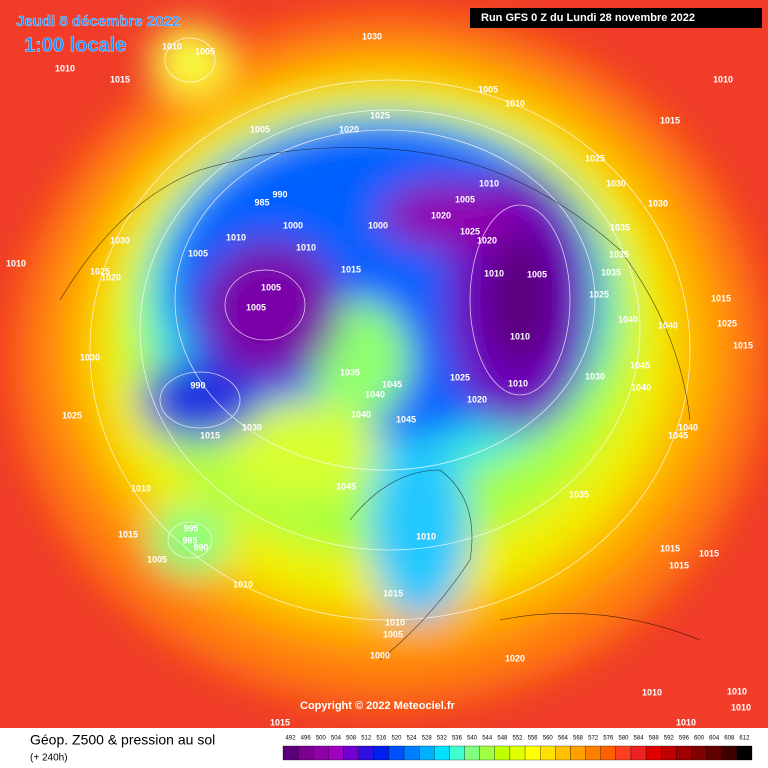 The height and width of the screenshot is (768, 768). Describe the element at coordinates (744, 739) in the screenshot. I see `colorbar-label: 612` at that location.